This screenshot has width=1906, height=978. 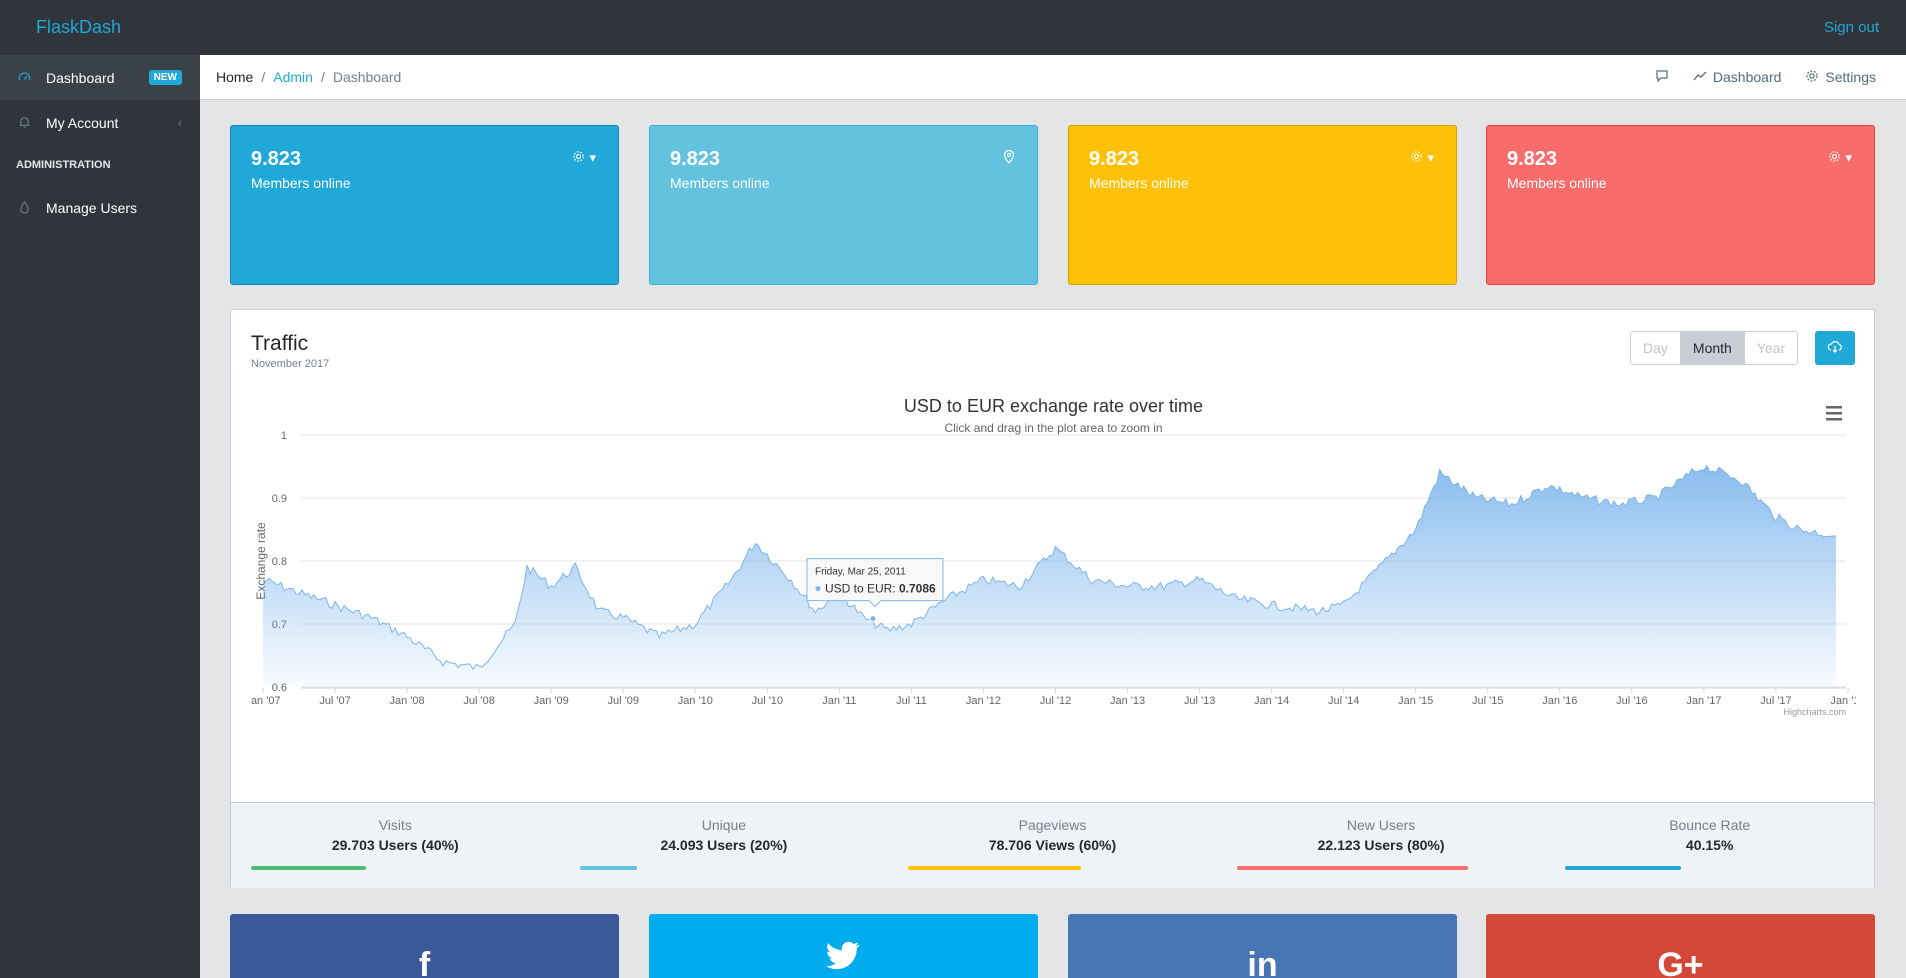 I want to click on speech-icon, so click(x=1662, y=77).